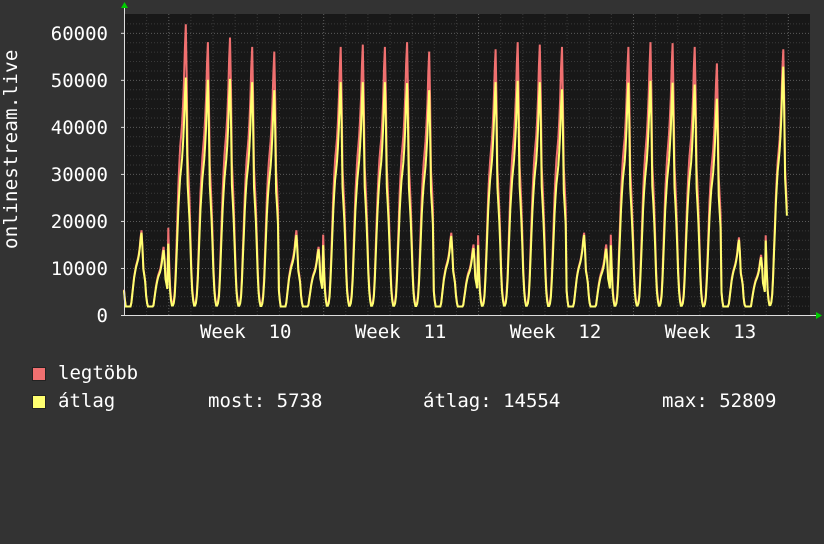 This screenshot has height=544, width=824. I want to click on x-axis-arrow, so click(819, 315).